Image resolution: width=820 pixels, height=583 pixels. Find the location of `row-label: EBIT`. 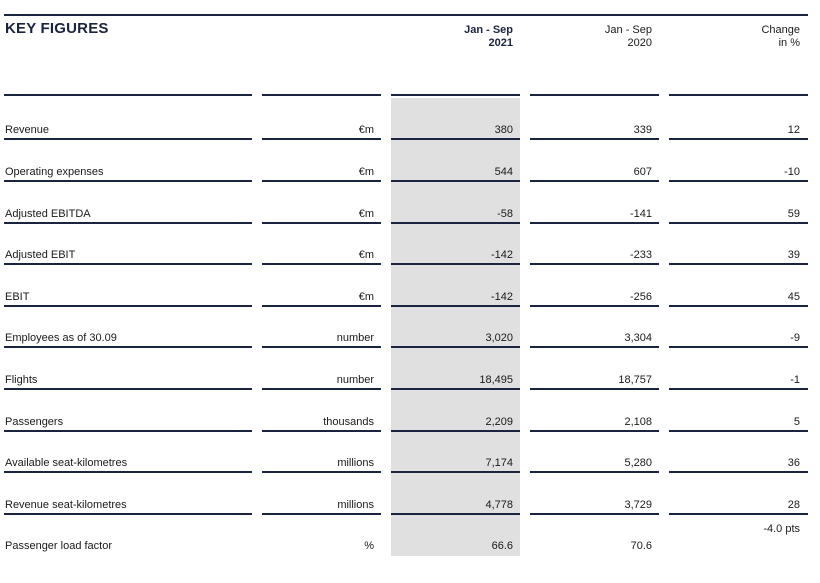

row-label: EBIT is located at coordinates (17, 297).